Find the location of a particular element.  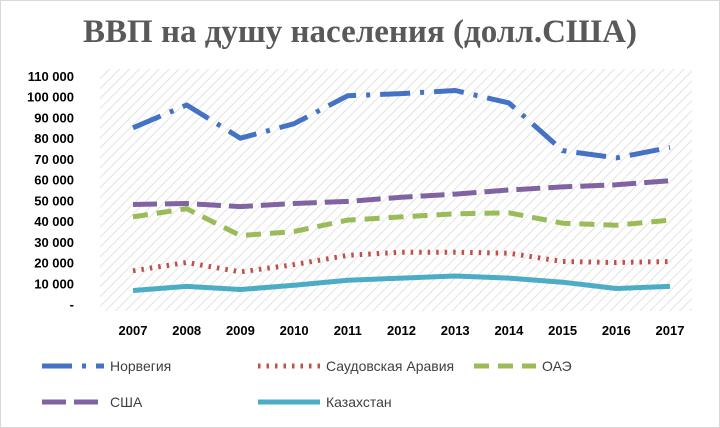

legend-label: США is located at coordinates (126, 402).